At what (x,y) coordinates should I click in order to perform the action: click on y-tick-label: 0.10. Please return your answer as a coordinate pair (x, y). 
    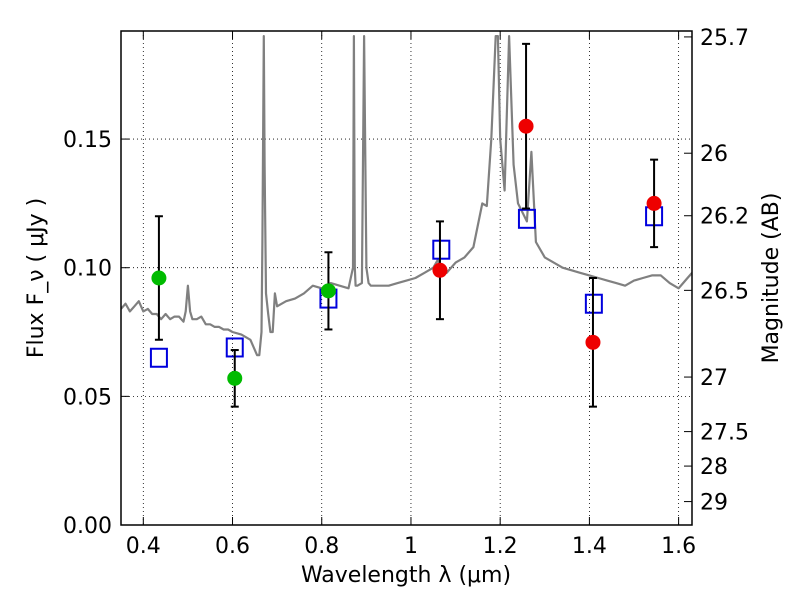
    Looking at the image, I should click on (87, 269).